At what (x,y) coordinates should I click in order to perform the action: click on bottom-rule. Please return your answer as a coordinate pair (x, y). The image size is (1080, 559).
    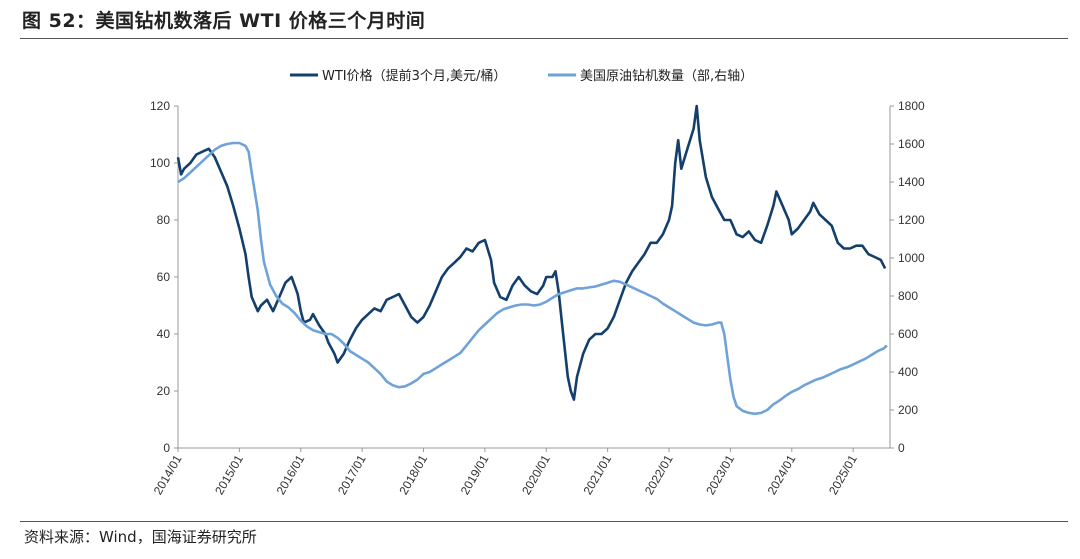
    Looking at the image, I should click on (544, 521).